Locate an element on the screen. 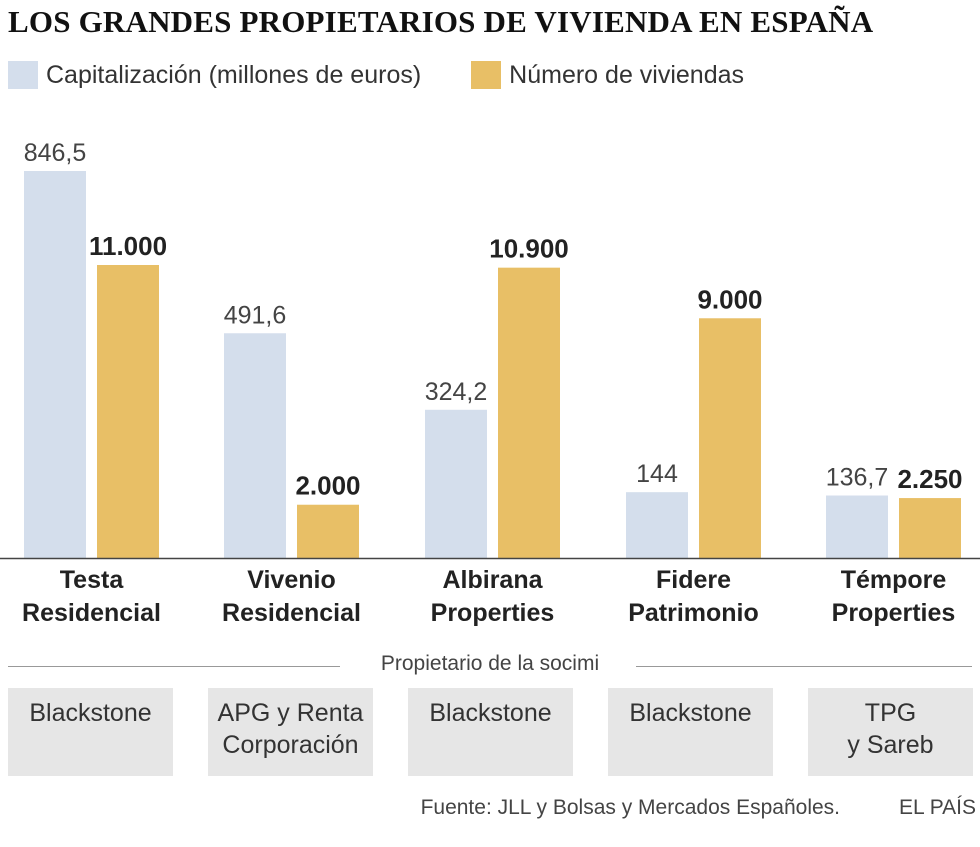  owner-box-5: TPG y Sareb is located at coordinates (890, 732).